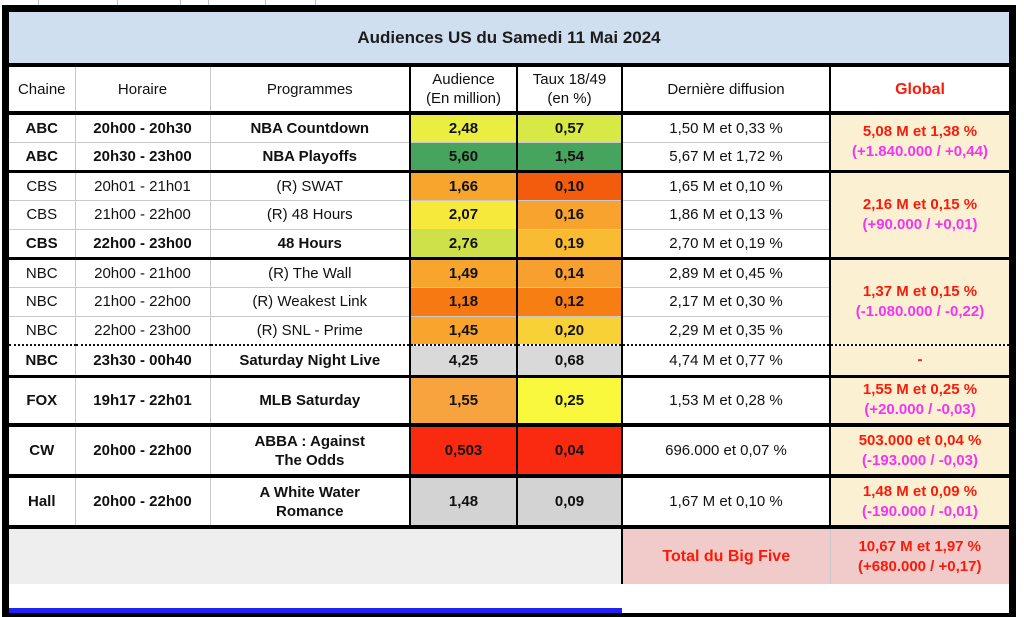 The width and height of the screenshot is (1024, 617). I want to click on rating-cell: 0,10, so click(569, 184).